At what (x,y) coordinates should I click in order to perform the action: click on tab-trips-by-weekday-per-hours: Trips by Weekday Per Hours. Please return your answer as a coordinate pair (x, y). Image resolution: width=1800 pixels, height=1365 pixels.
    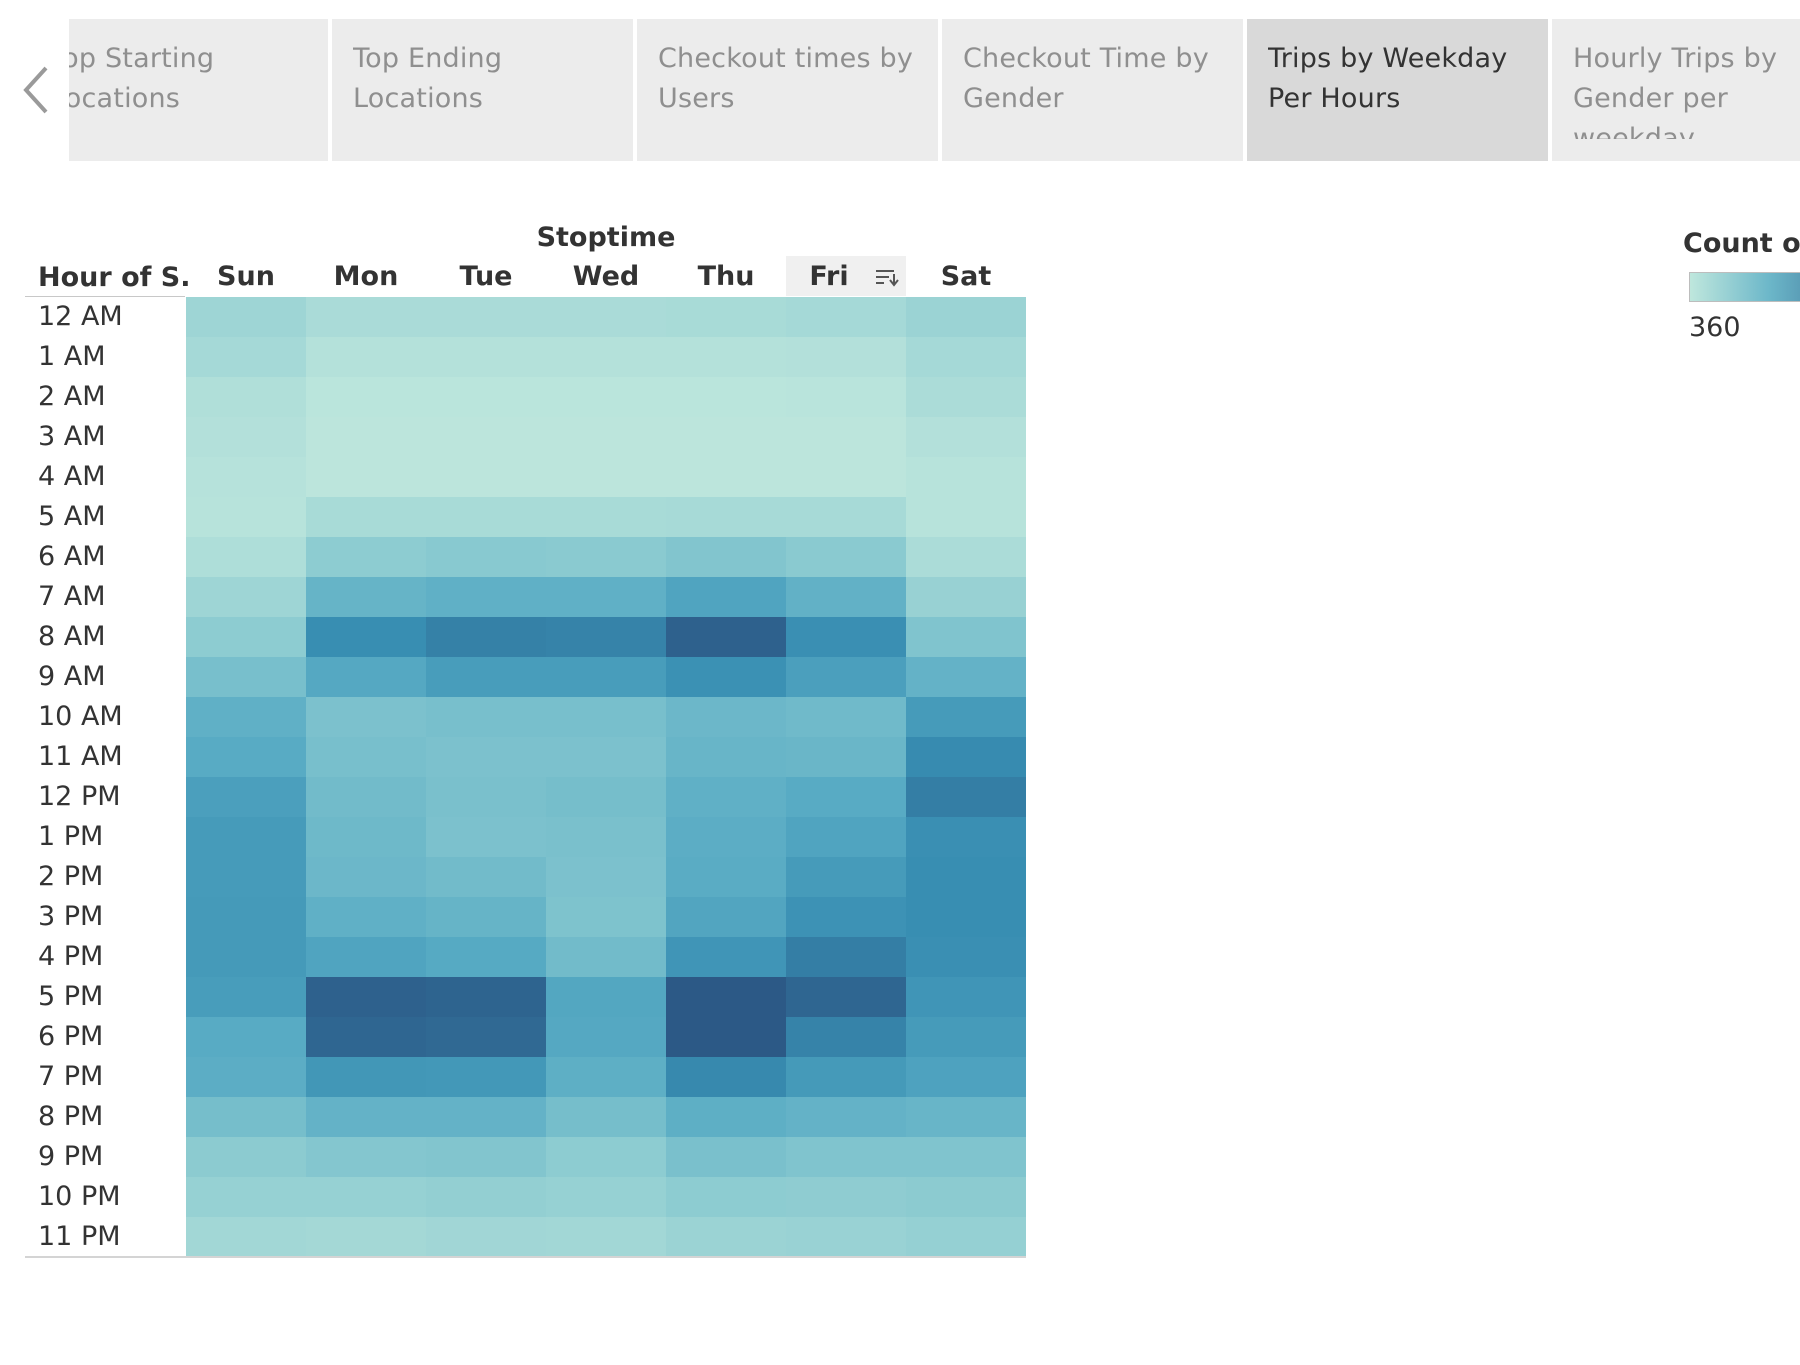
    Looking at the image, I should click on (1397, 90).